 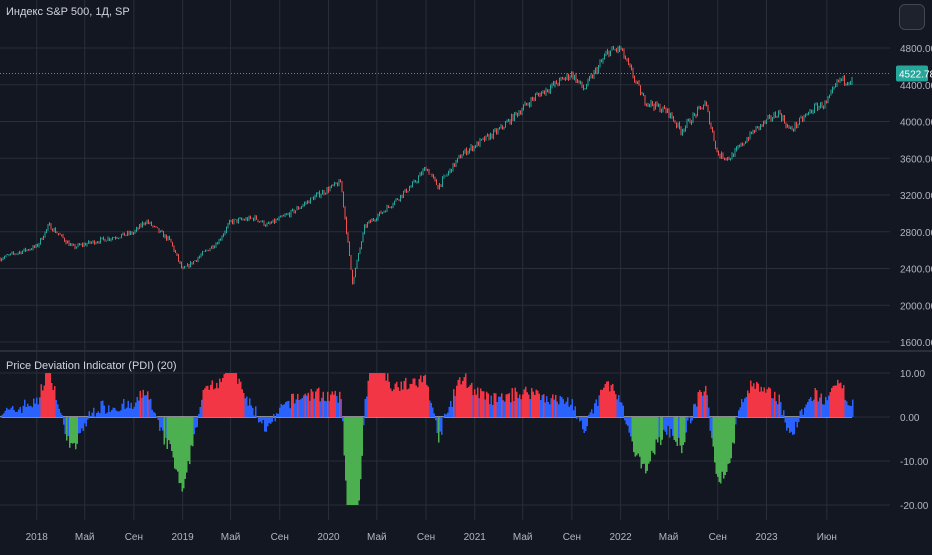 What do you see at coordinates (37, 537) in the screenshot?
I see `time-axis-label: 2018` at bounding box center [37, 537].